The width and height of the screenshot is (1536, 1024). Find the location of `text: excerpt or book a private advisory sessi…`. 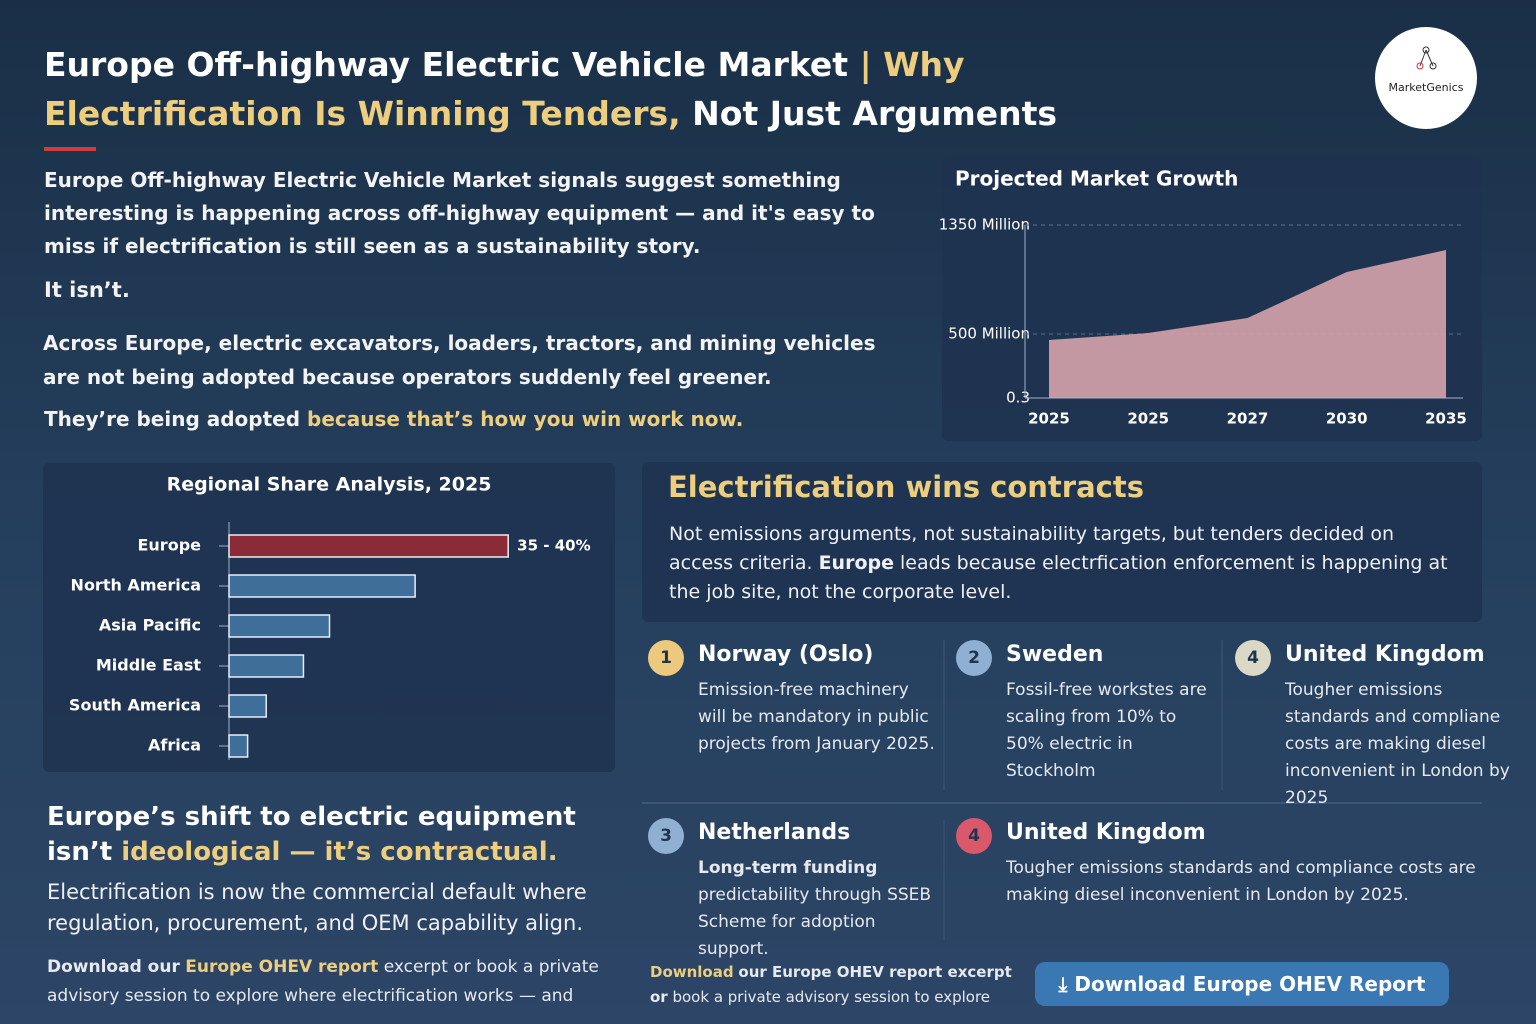

text: excerpt or book a private advisory sessi… is located at coordinates (323, 981).